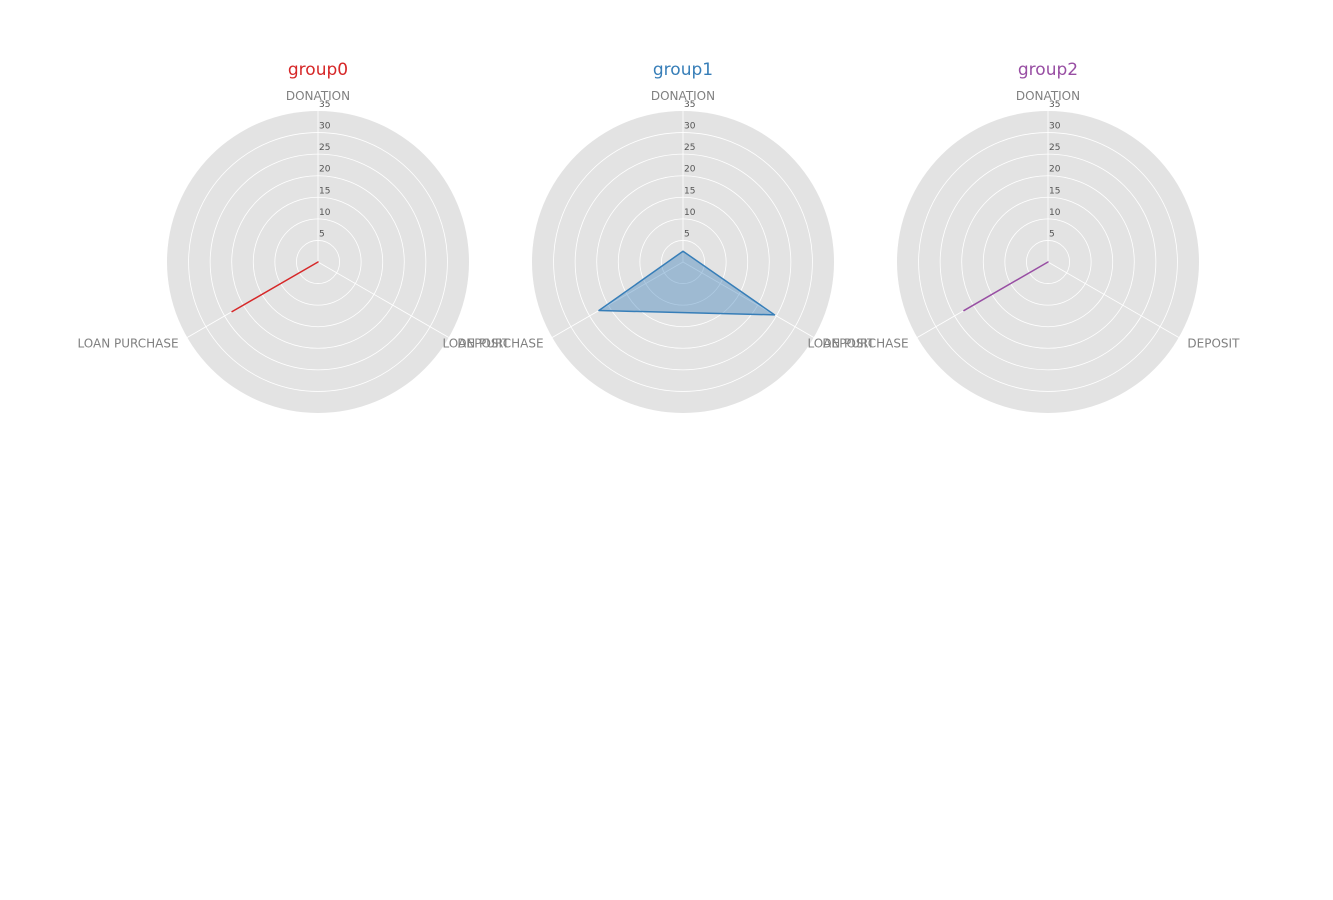  I want to click on chart-title: group2, so click(1048, 70).